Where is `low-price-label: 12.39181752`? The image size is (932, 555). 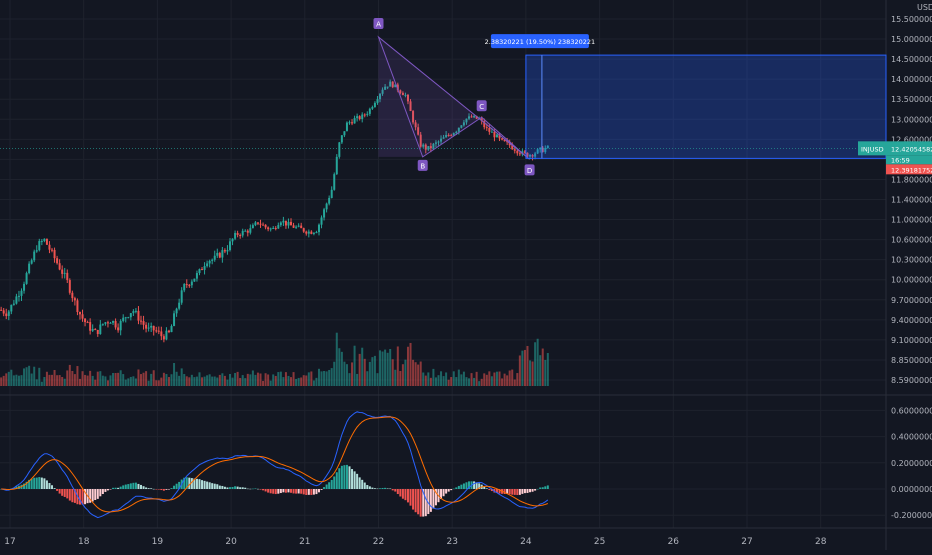 low-price-label: 12.39181752 is located at coordinates (911, 170).